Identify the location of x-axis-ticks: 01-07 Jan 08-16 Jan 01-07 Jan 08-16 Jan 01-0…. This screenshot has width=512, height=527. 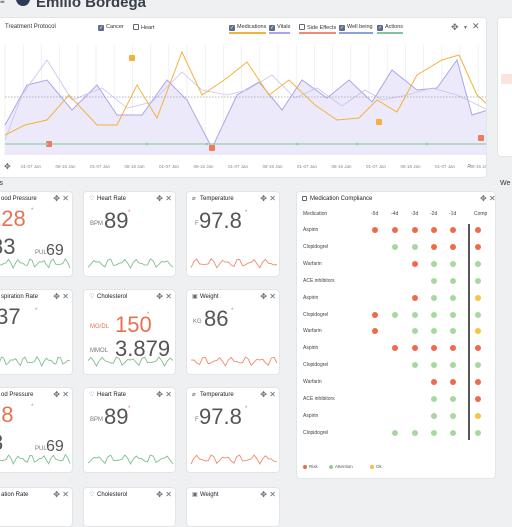
(243, 168).